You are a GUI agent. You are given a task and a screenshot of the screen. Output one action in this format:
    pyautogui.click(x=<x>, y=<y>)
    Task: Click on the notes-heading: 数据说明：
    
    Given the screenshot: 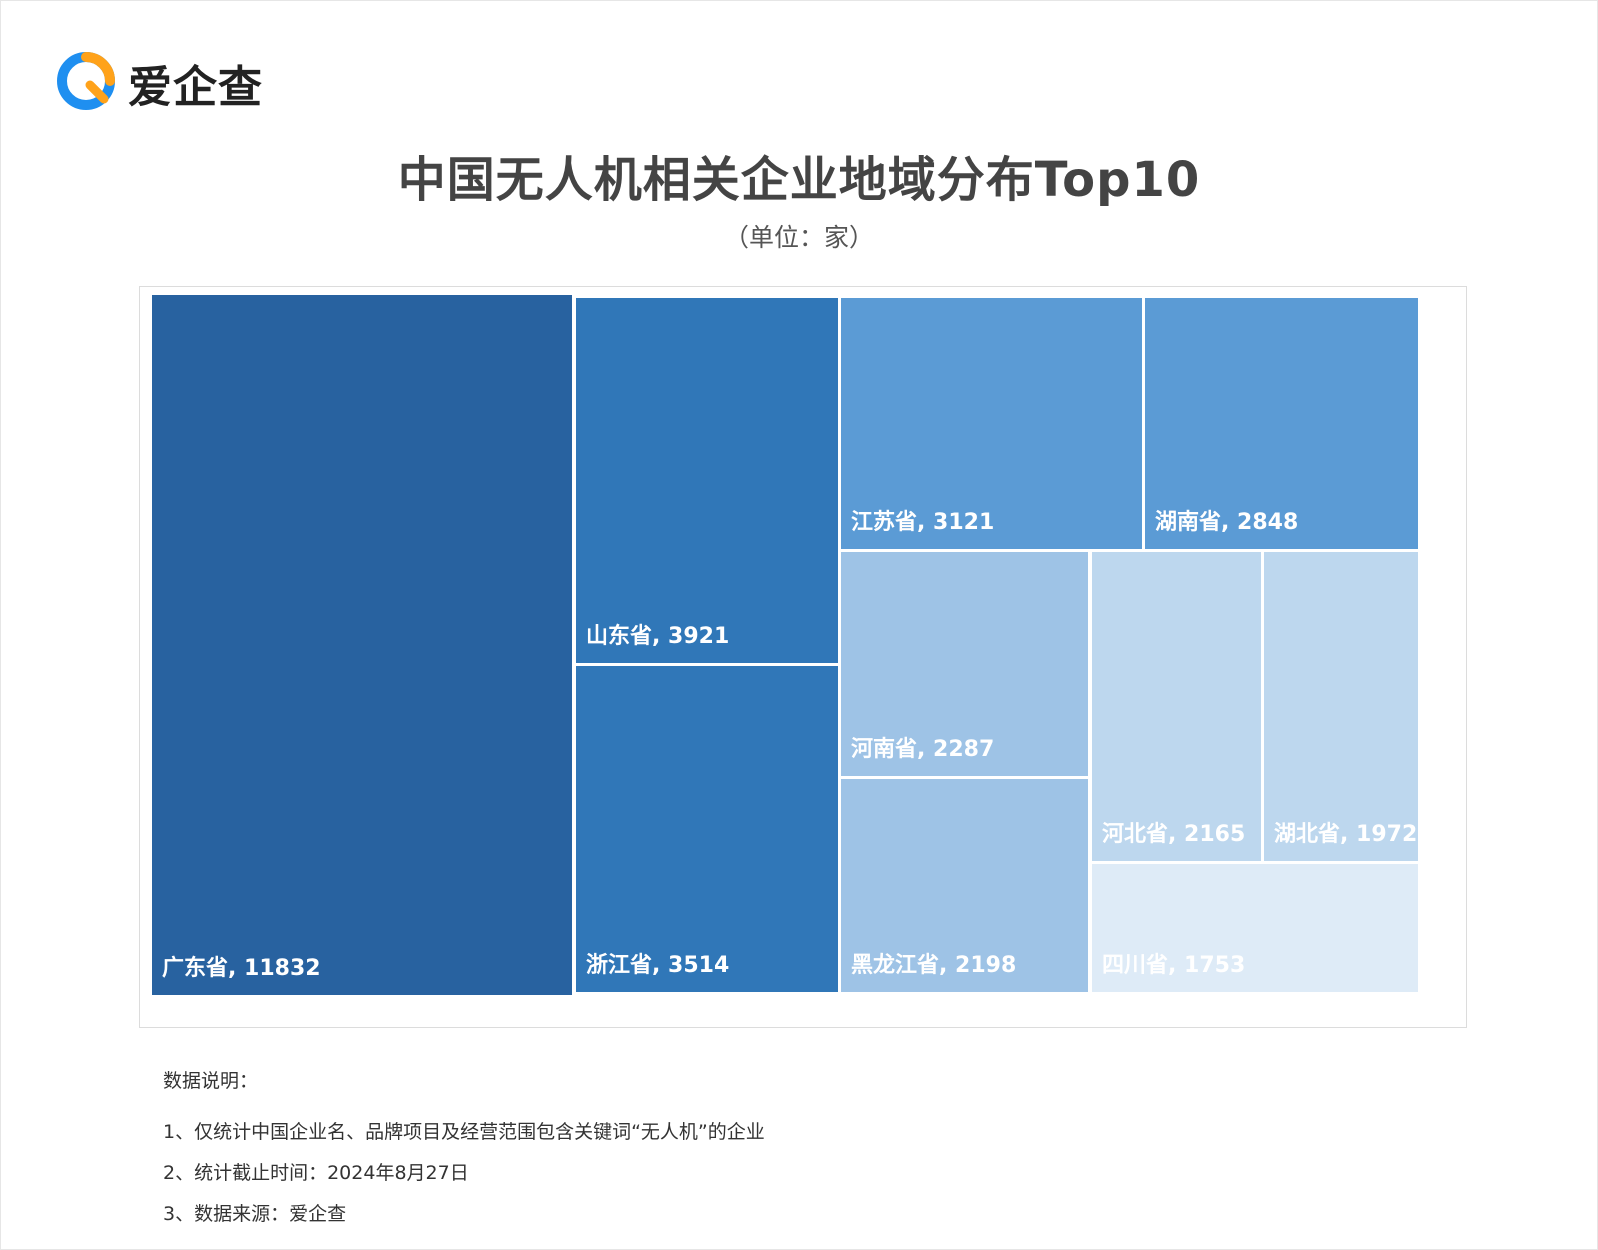 What is the action you would take?
    pyautogui.click(x=211, y=1081)
    